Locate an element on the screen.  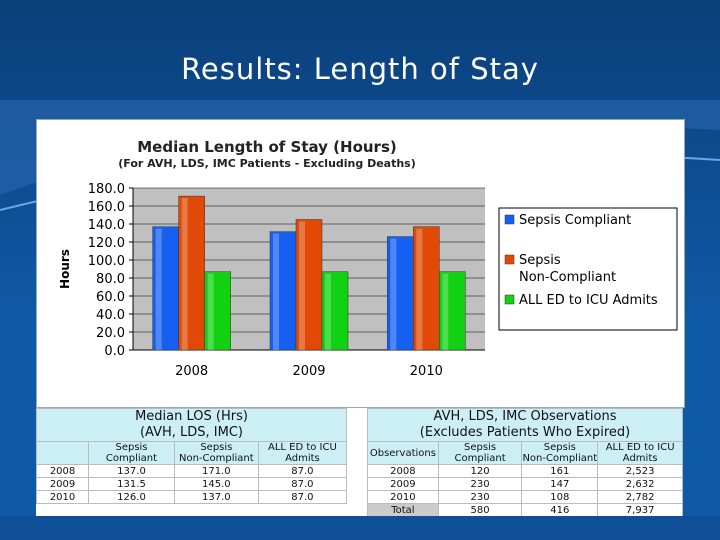
y-tick-label: 20.0 is located at coordinates (110, 333).